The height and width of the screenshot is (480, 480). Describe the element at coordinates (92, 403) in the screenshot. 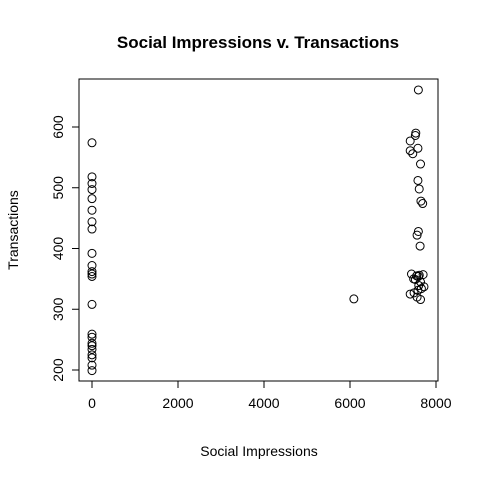

I see `x-tick-label: 0` at that location.